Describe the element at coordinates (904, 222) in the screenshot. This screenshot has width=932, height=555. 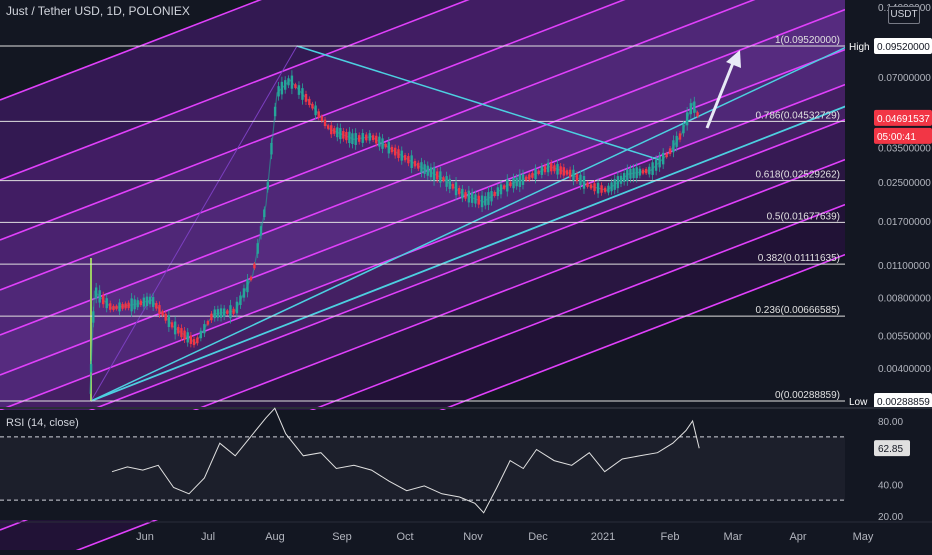
I see `price-axis-tick: 0.01700000` at that location.